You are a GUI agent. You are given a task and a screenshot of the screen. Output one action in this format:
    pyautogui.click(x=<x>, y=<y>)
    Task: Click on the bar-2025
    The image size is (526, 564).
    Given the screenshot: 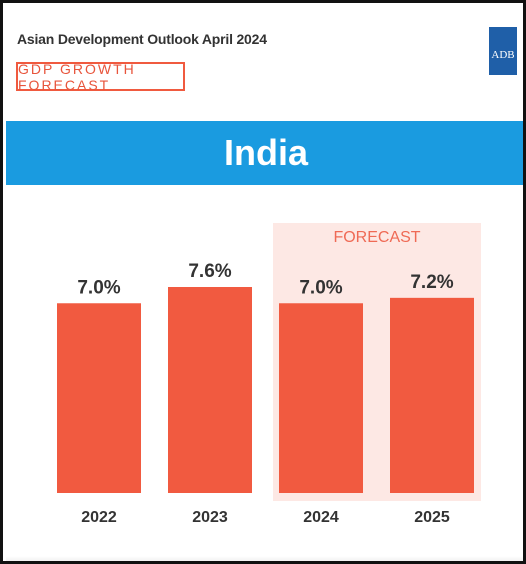 What is the action you would take?
    pyautogui.click(x=432, y=395)
    